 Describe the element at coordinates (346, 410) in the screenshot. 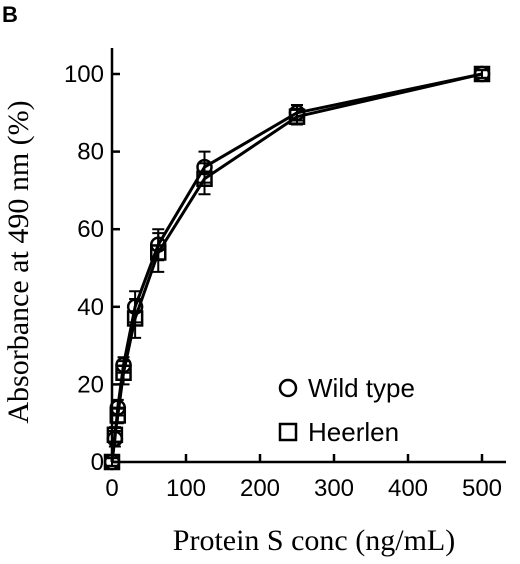

I see `legend: Wild type Heerlen` at that location.